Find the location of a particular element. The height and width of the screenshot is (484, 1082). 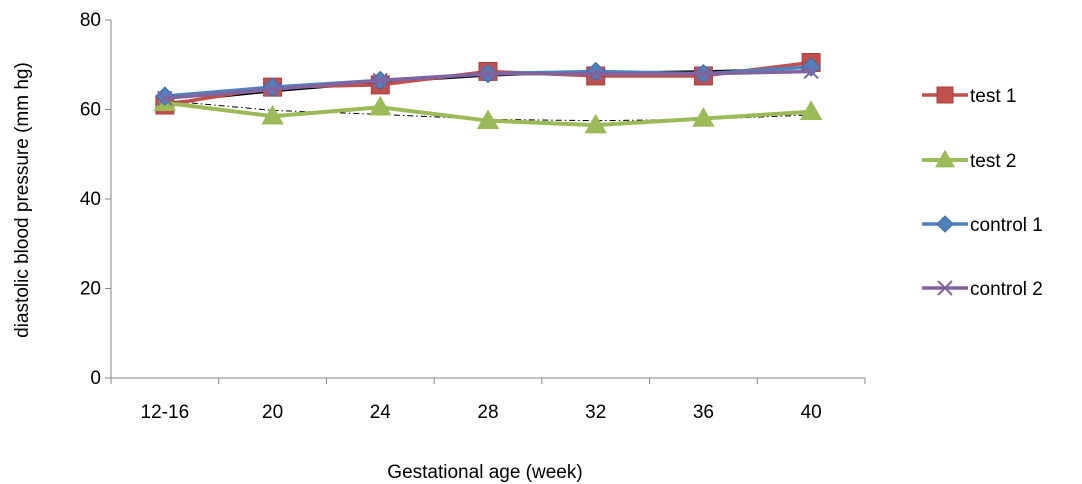

x-tick-label: 12-16 is located at coordinates (165, 412).